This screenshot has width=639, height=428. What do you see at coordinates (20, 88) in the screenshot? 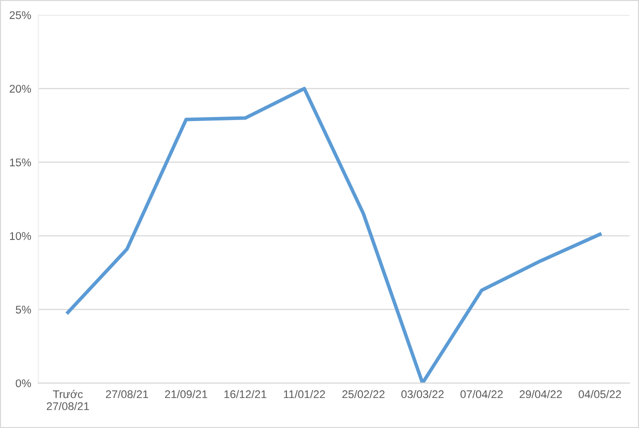
I see `y-tick-label: 20%` at bounding box center [20, 88].